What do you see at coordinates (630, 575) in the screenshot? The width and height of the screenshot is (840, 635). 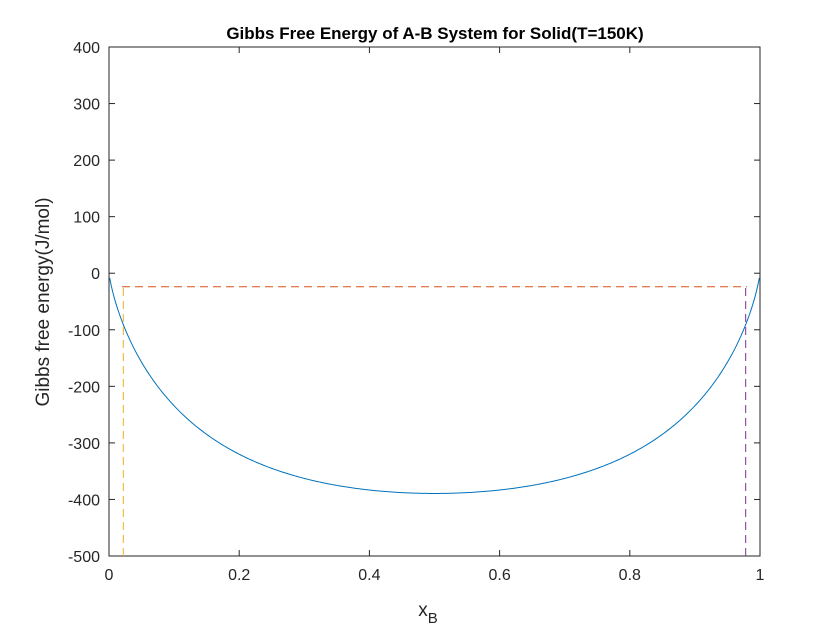 I see `x-tick-label: 0.8` at bounding box center [630, 575].